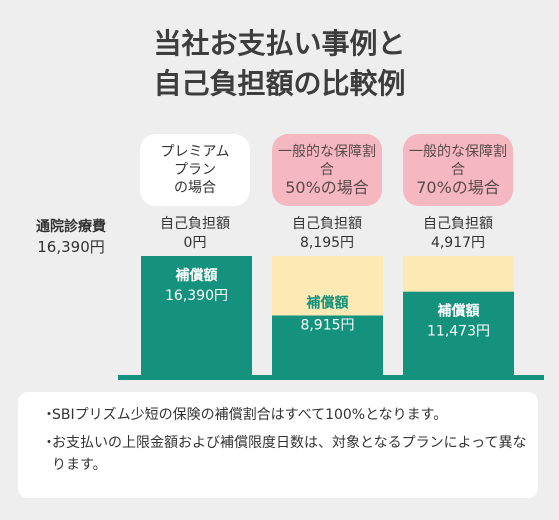  What do you see at coordinates (327, 187) in the screenshot?
I see `plan-header-50-line2: 50%の場合` at bounding box center [327, 187].